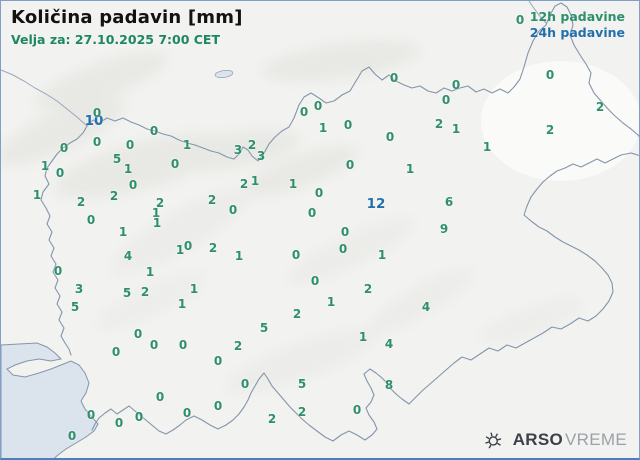 Image resolution: width=640 pixels, height=460 pixels. What do you see at coordinates (44, 98) in the screenshot?
I see `italy-austria-border` at bounding box center [44, 98].